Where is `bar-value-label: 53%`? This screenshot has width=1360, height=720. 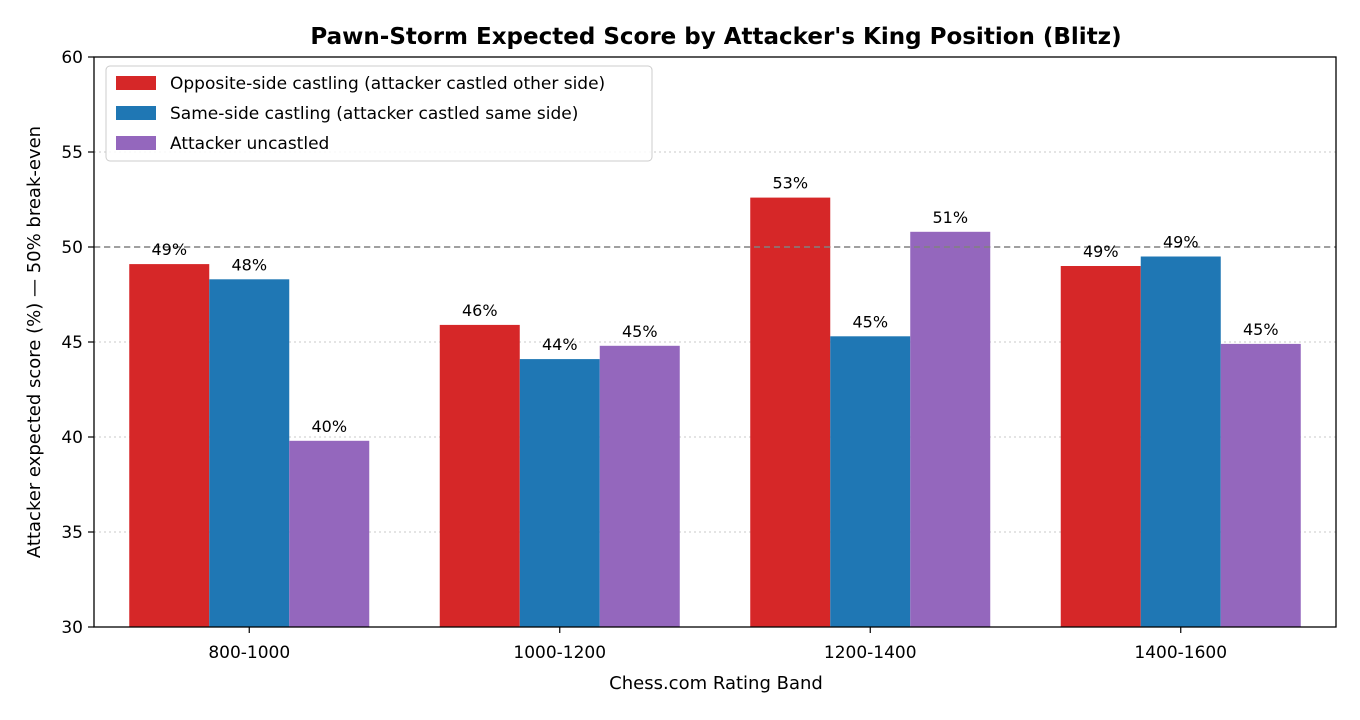 bar-value-label: 53% is located at coordinates (790, 183).